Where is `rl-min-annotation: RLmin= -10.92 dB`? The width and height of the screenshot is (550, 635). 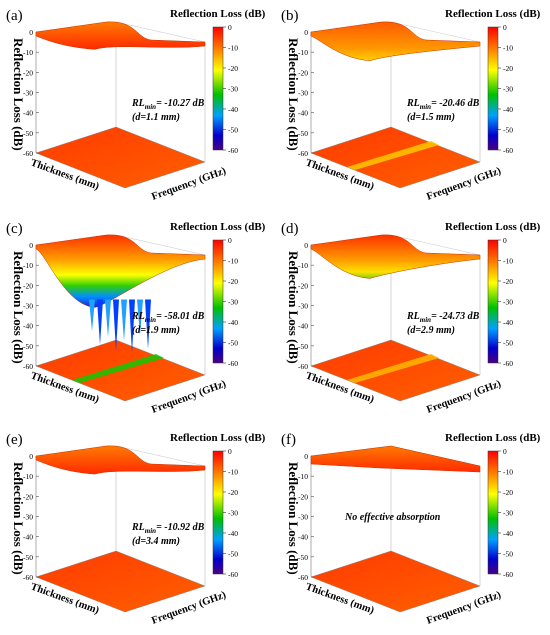
rl-min-annotation: RLmin= -10.92 dB is located at coordinates (168, 528).